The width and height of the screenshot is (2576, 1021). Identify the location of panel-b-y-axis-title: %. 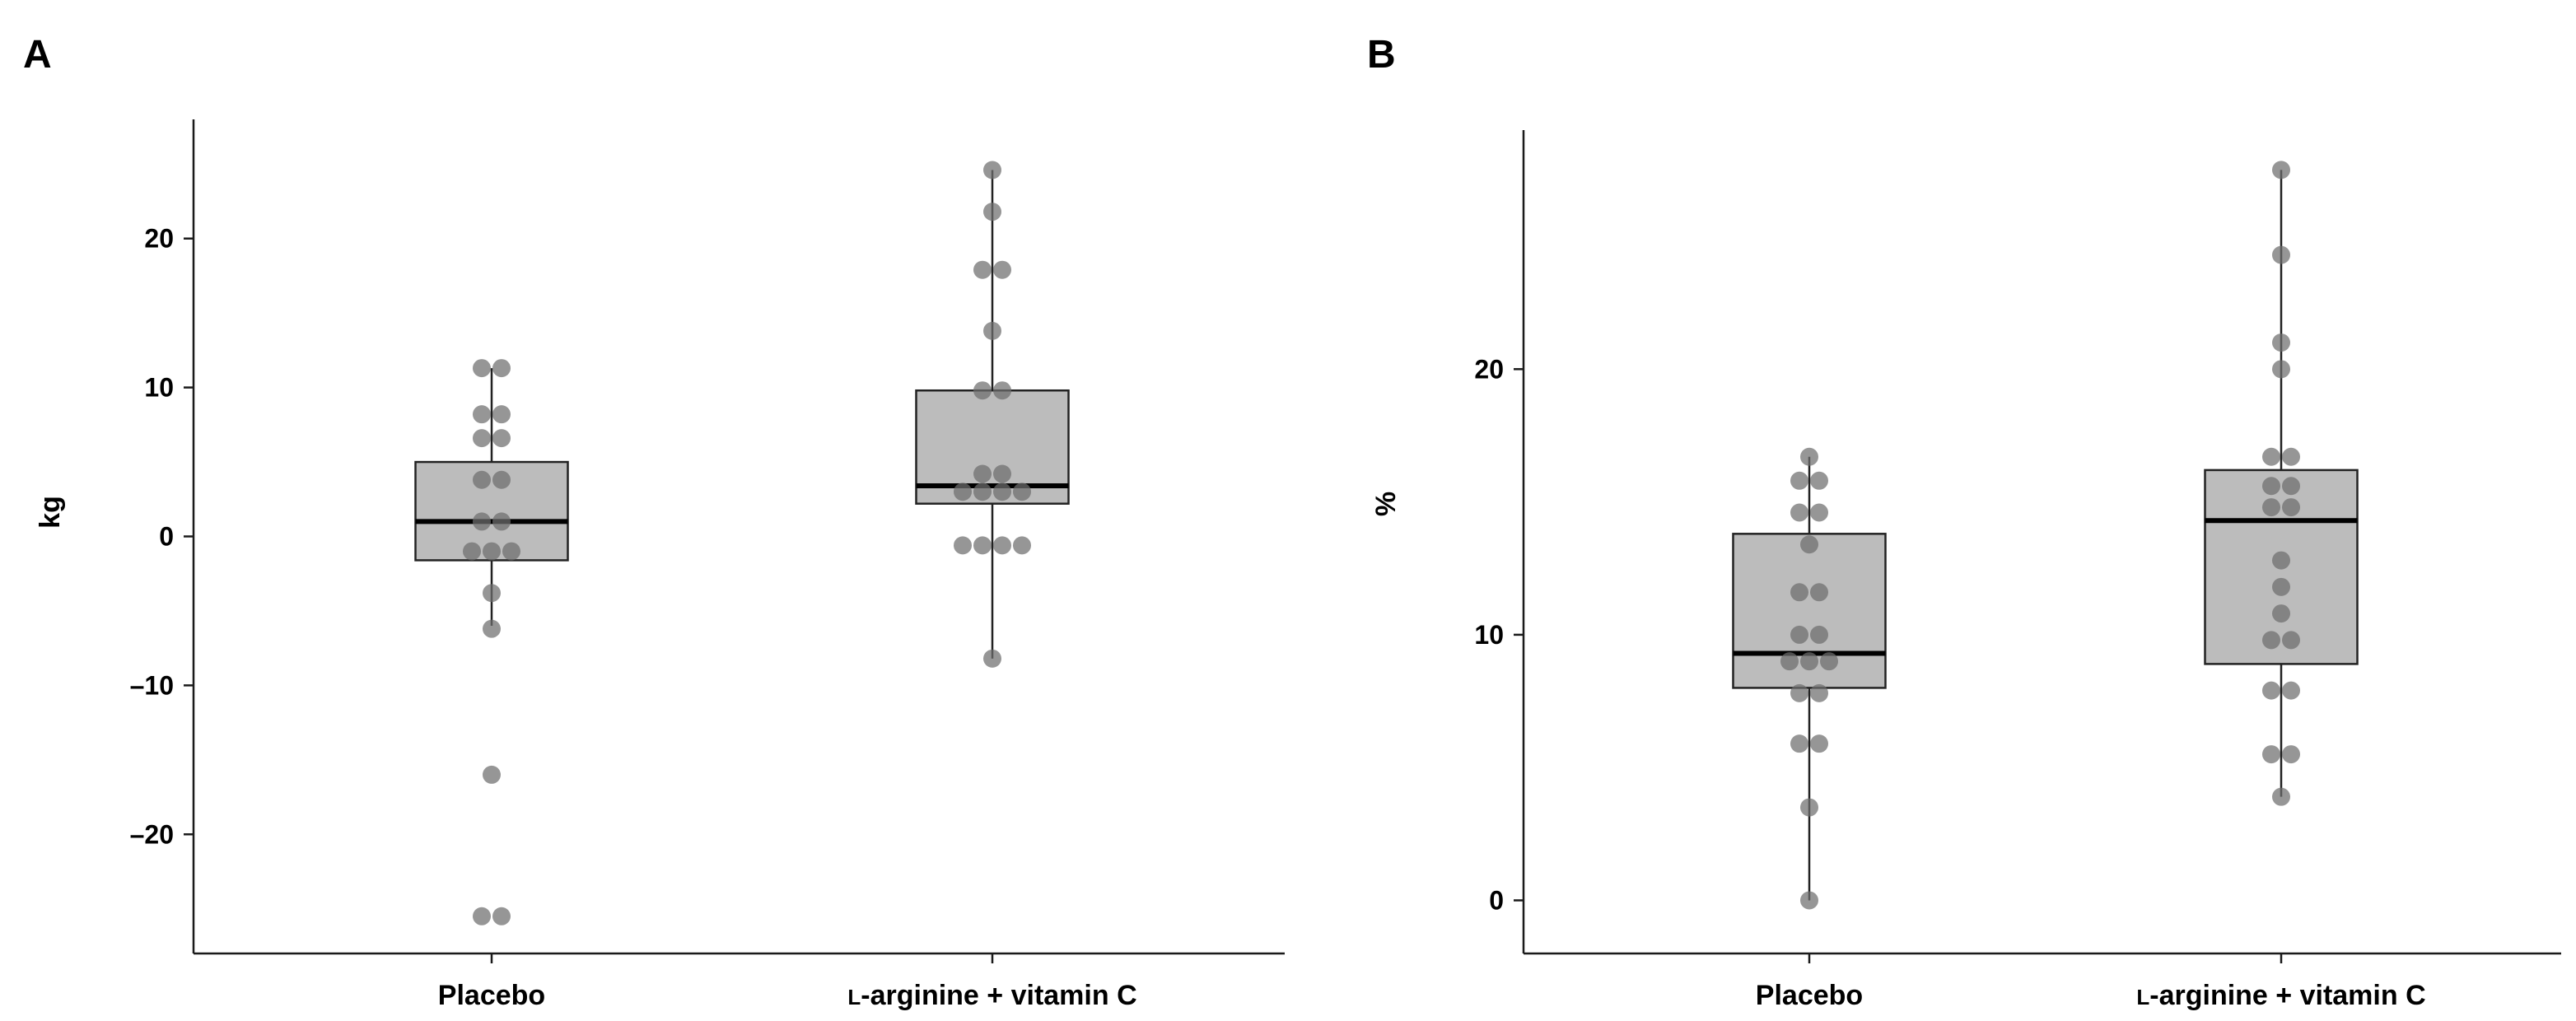
(1386, 504).